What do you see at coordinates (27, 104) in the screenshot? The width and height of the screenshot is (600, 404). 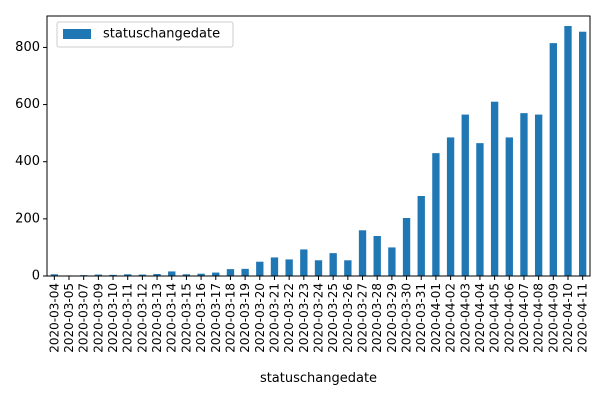 I see `y-tick-label: 600` at bounding box center [27, 104].